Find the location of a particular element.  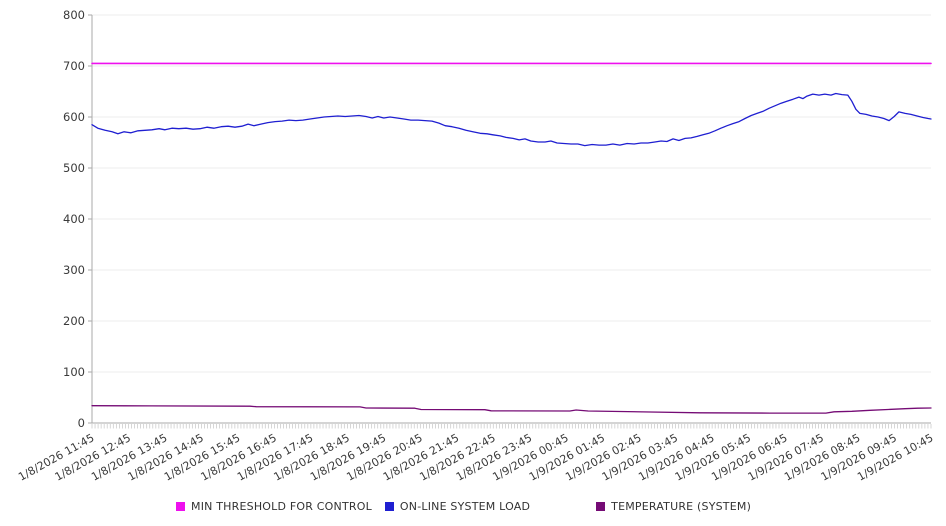

y-tick-label-100: 100 is located at coordinates (74, 372).